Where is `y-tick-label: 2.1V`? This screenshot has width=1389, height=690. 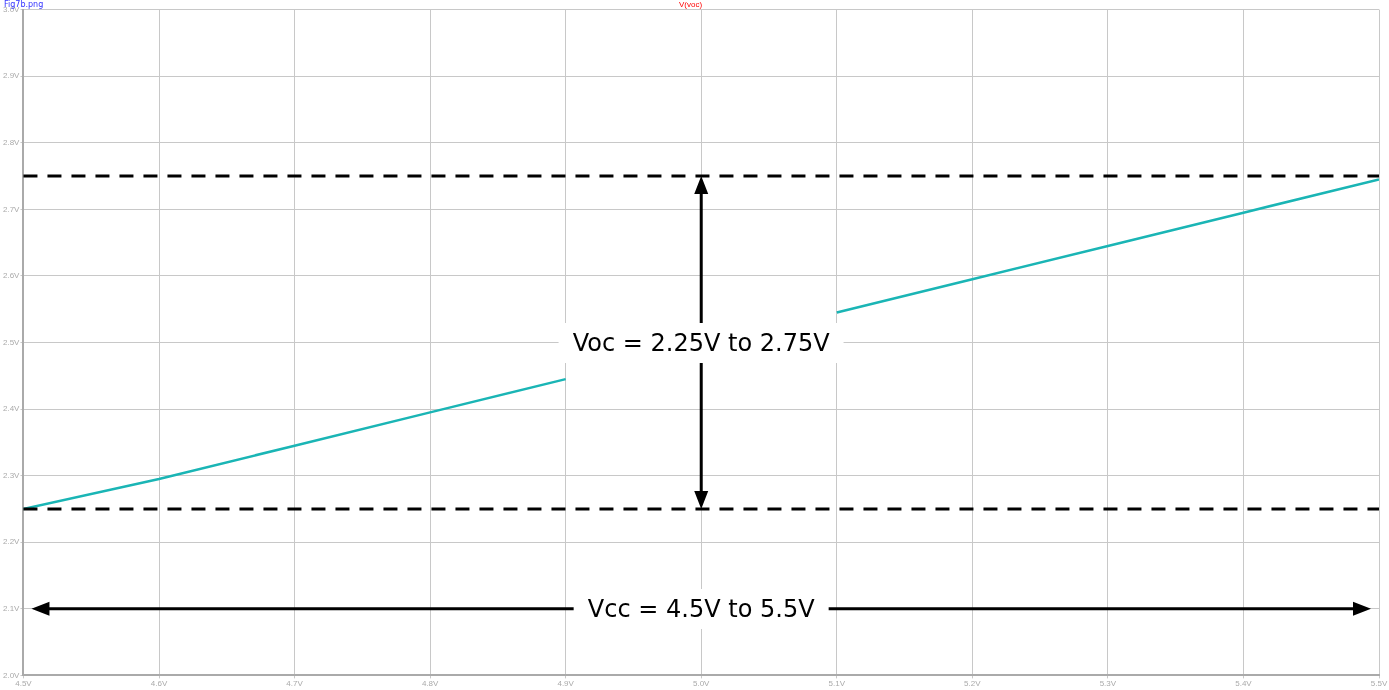
y-tick-label: 2.1V is located at coordinates (11, 609).